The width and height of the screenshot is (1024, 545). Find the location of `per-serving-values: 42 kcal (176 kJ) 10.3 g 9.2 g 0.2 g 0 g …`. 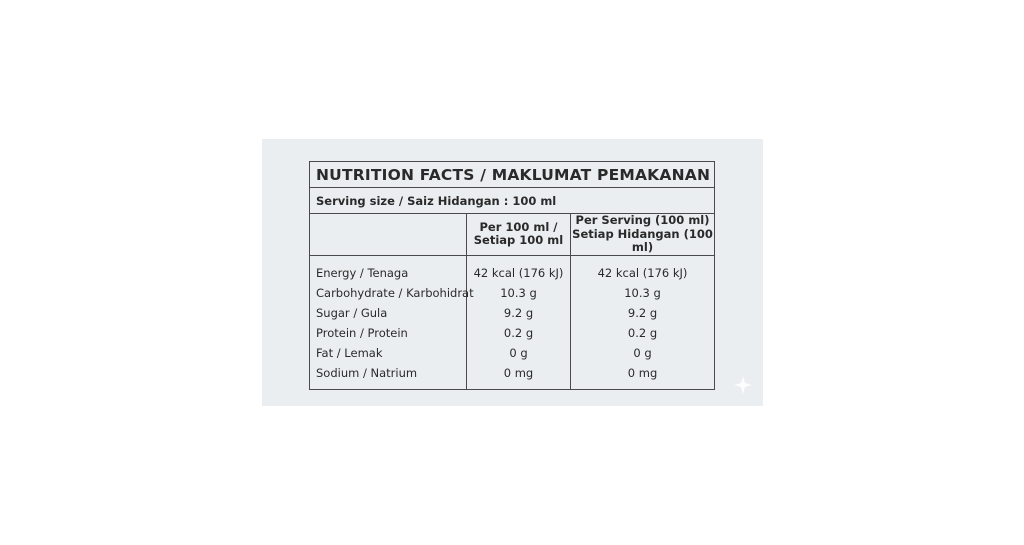

per-serving-values: 42 kcal (176 kJ) 10.3 g 9.2 g 0.2 g 0 g … is located at coordinates (642, 322).